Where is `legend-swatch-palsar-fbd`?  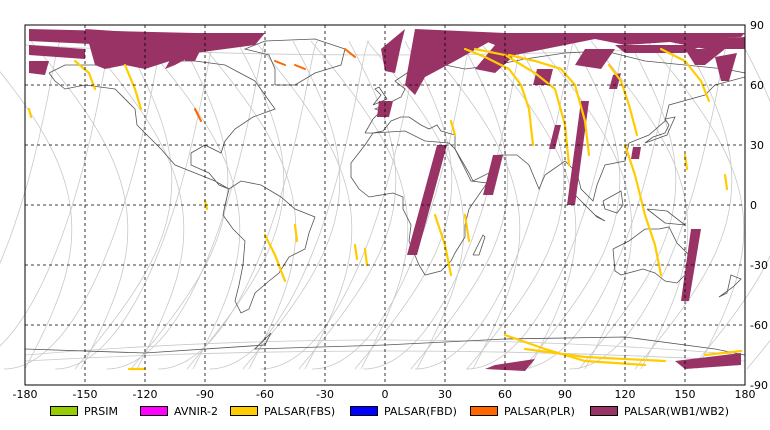
legend-swatch-palsar-fbd is located at coordinates (364, 411).